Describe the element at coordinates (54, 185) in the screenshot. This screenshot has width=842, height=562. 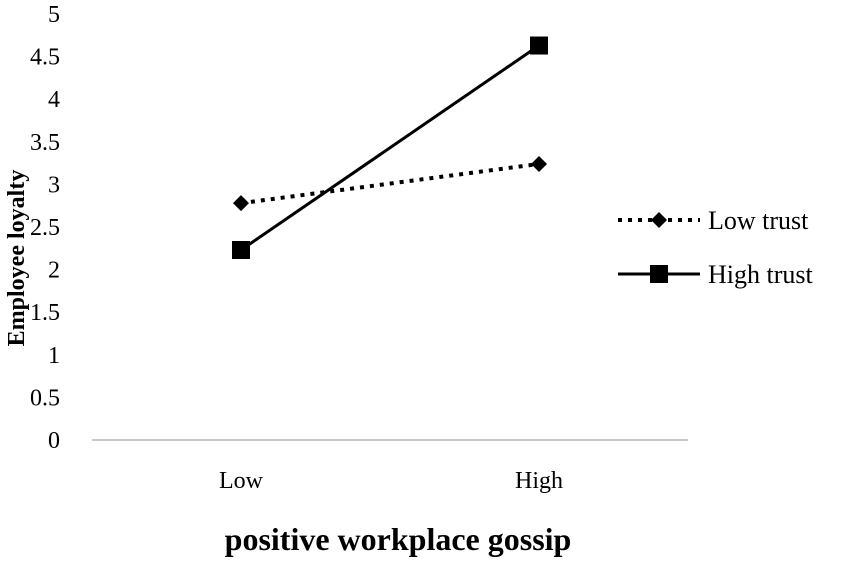
I see `y-tick-label: 3` at that location.